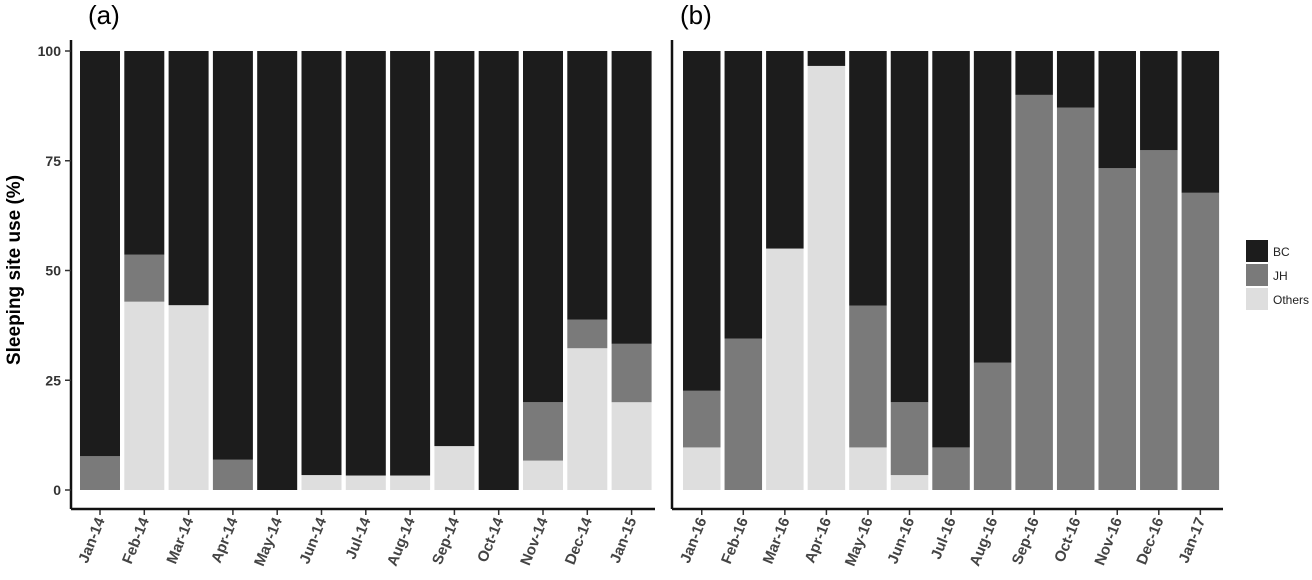 This screenshot has height=580, width=1312. I want to click on x-tick-label: May-14, so click(268, 542).